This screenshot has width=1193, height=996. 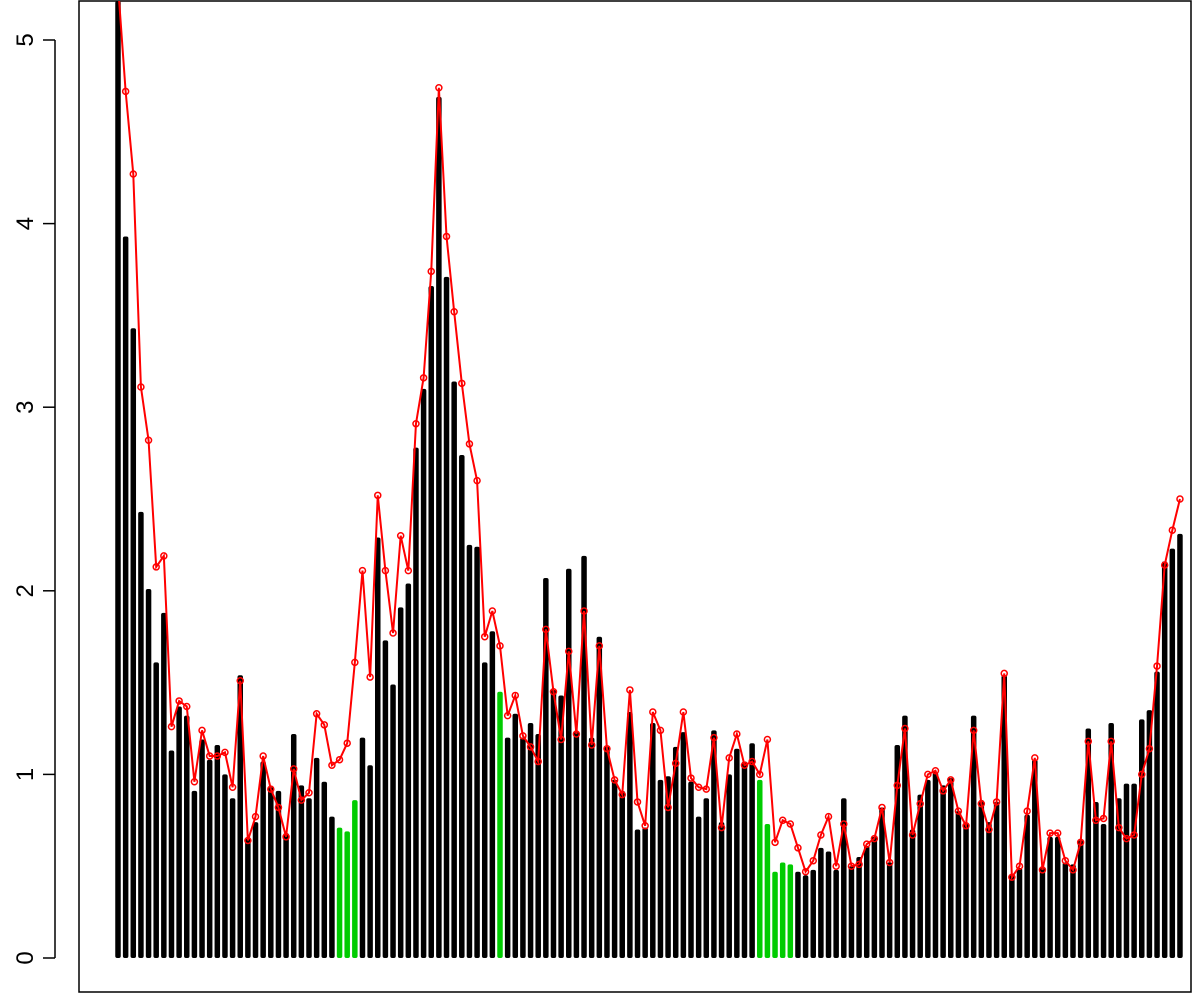 I want to click on y-tick-label: 1, so click(x=25, y=774).